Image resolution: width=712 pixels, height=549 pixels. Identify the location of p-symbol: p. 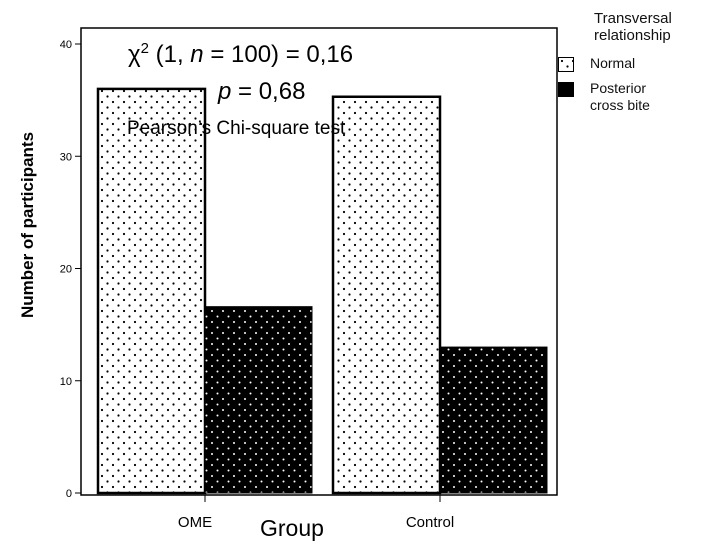
(225, 91).